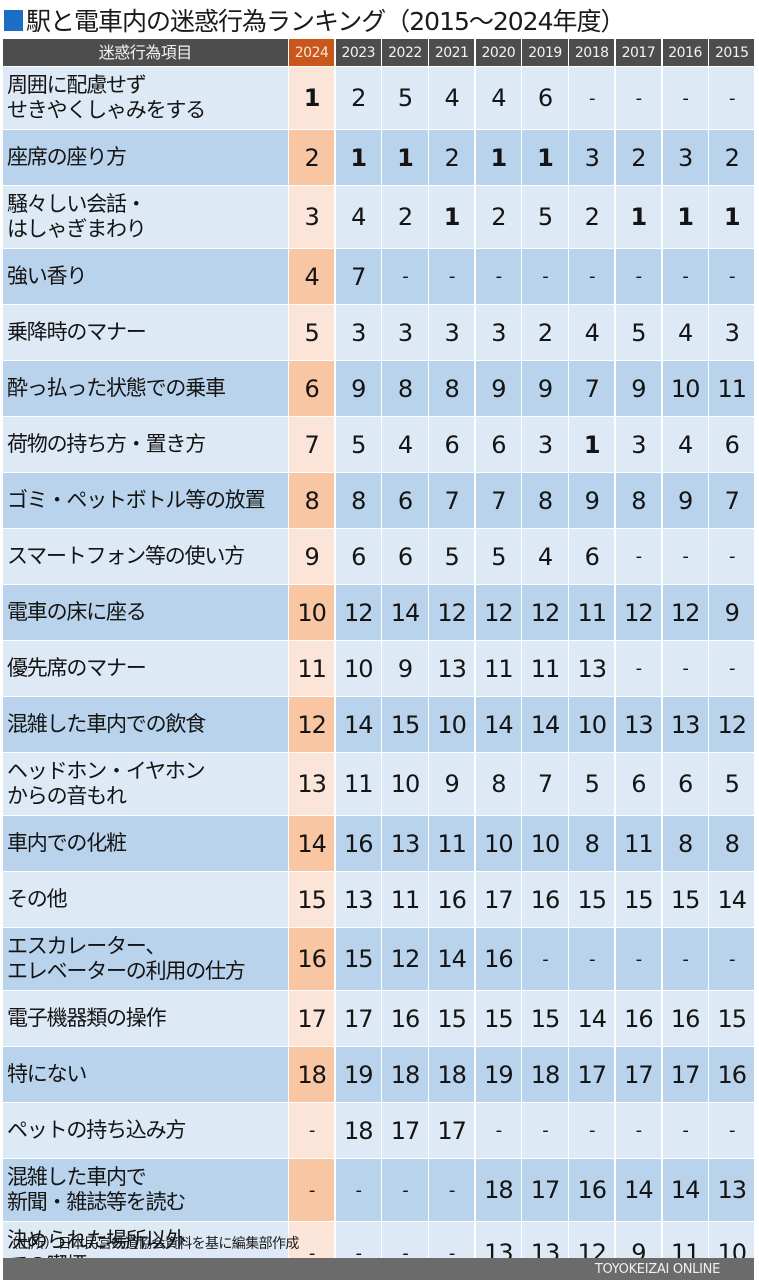  Describe the element at coordinates (592, 217) in the screenshot. I see `rank-cell-2018: 2` at that location.